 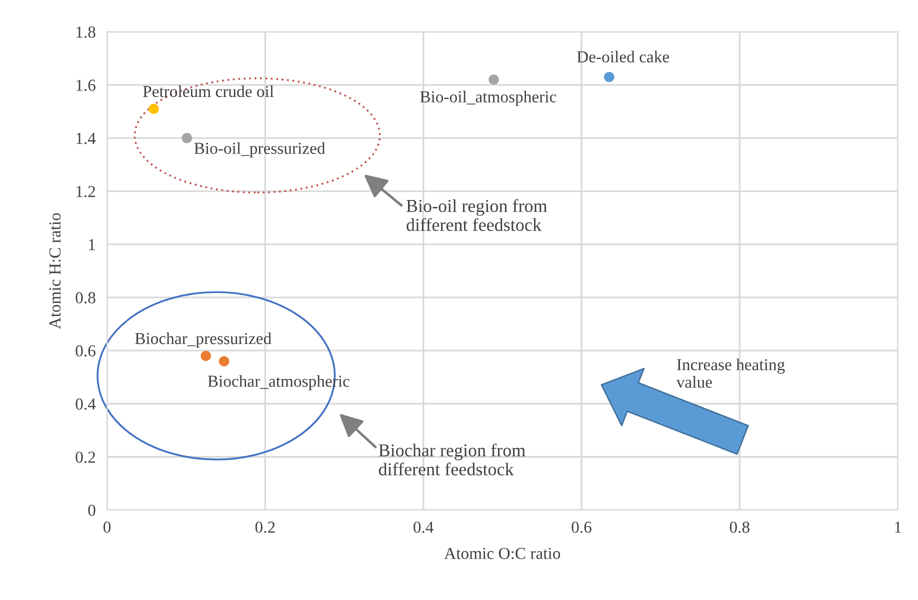 I want to click on x-axis-title: Atomic O:C ratio, so click(x=502, y=554).